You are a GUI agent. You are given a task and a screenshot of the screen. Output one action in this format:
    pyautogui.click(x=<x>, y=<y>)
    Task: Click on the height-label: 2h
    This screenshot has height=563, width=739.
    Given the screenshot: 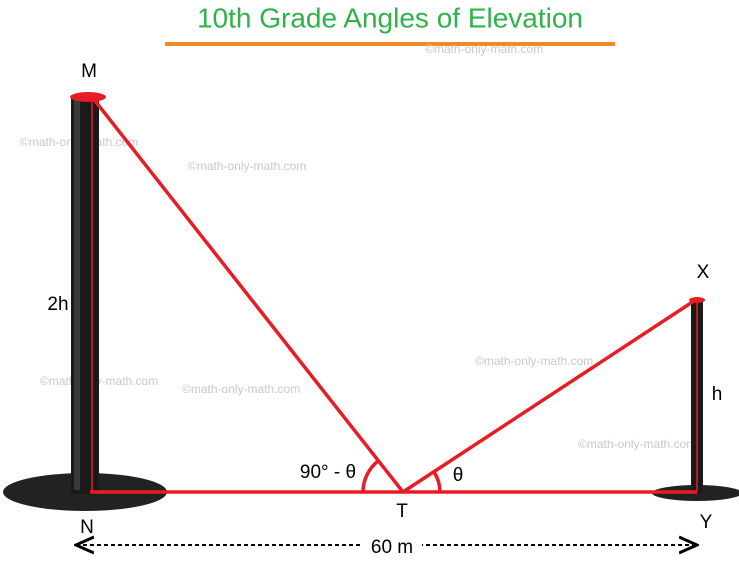 What is the action you would take?
    pyautogui.click(x=57, y=304)
    